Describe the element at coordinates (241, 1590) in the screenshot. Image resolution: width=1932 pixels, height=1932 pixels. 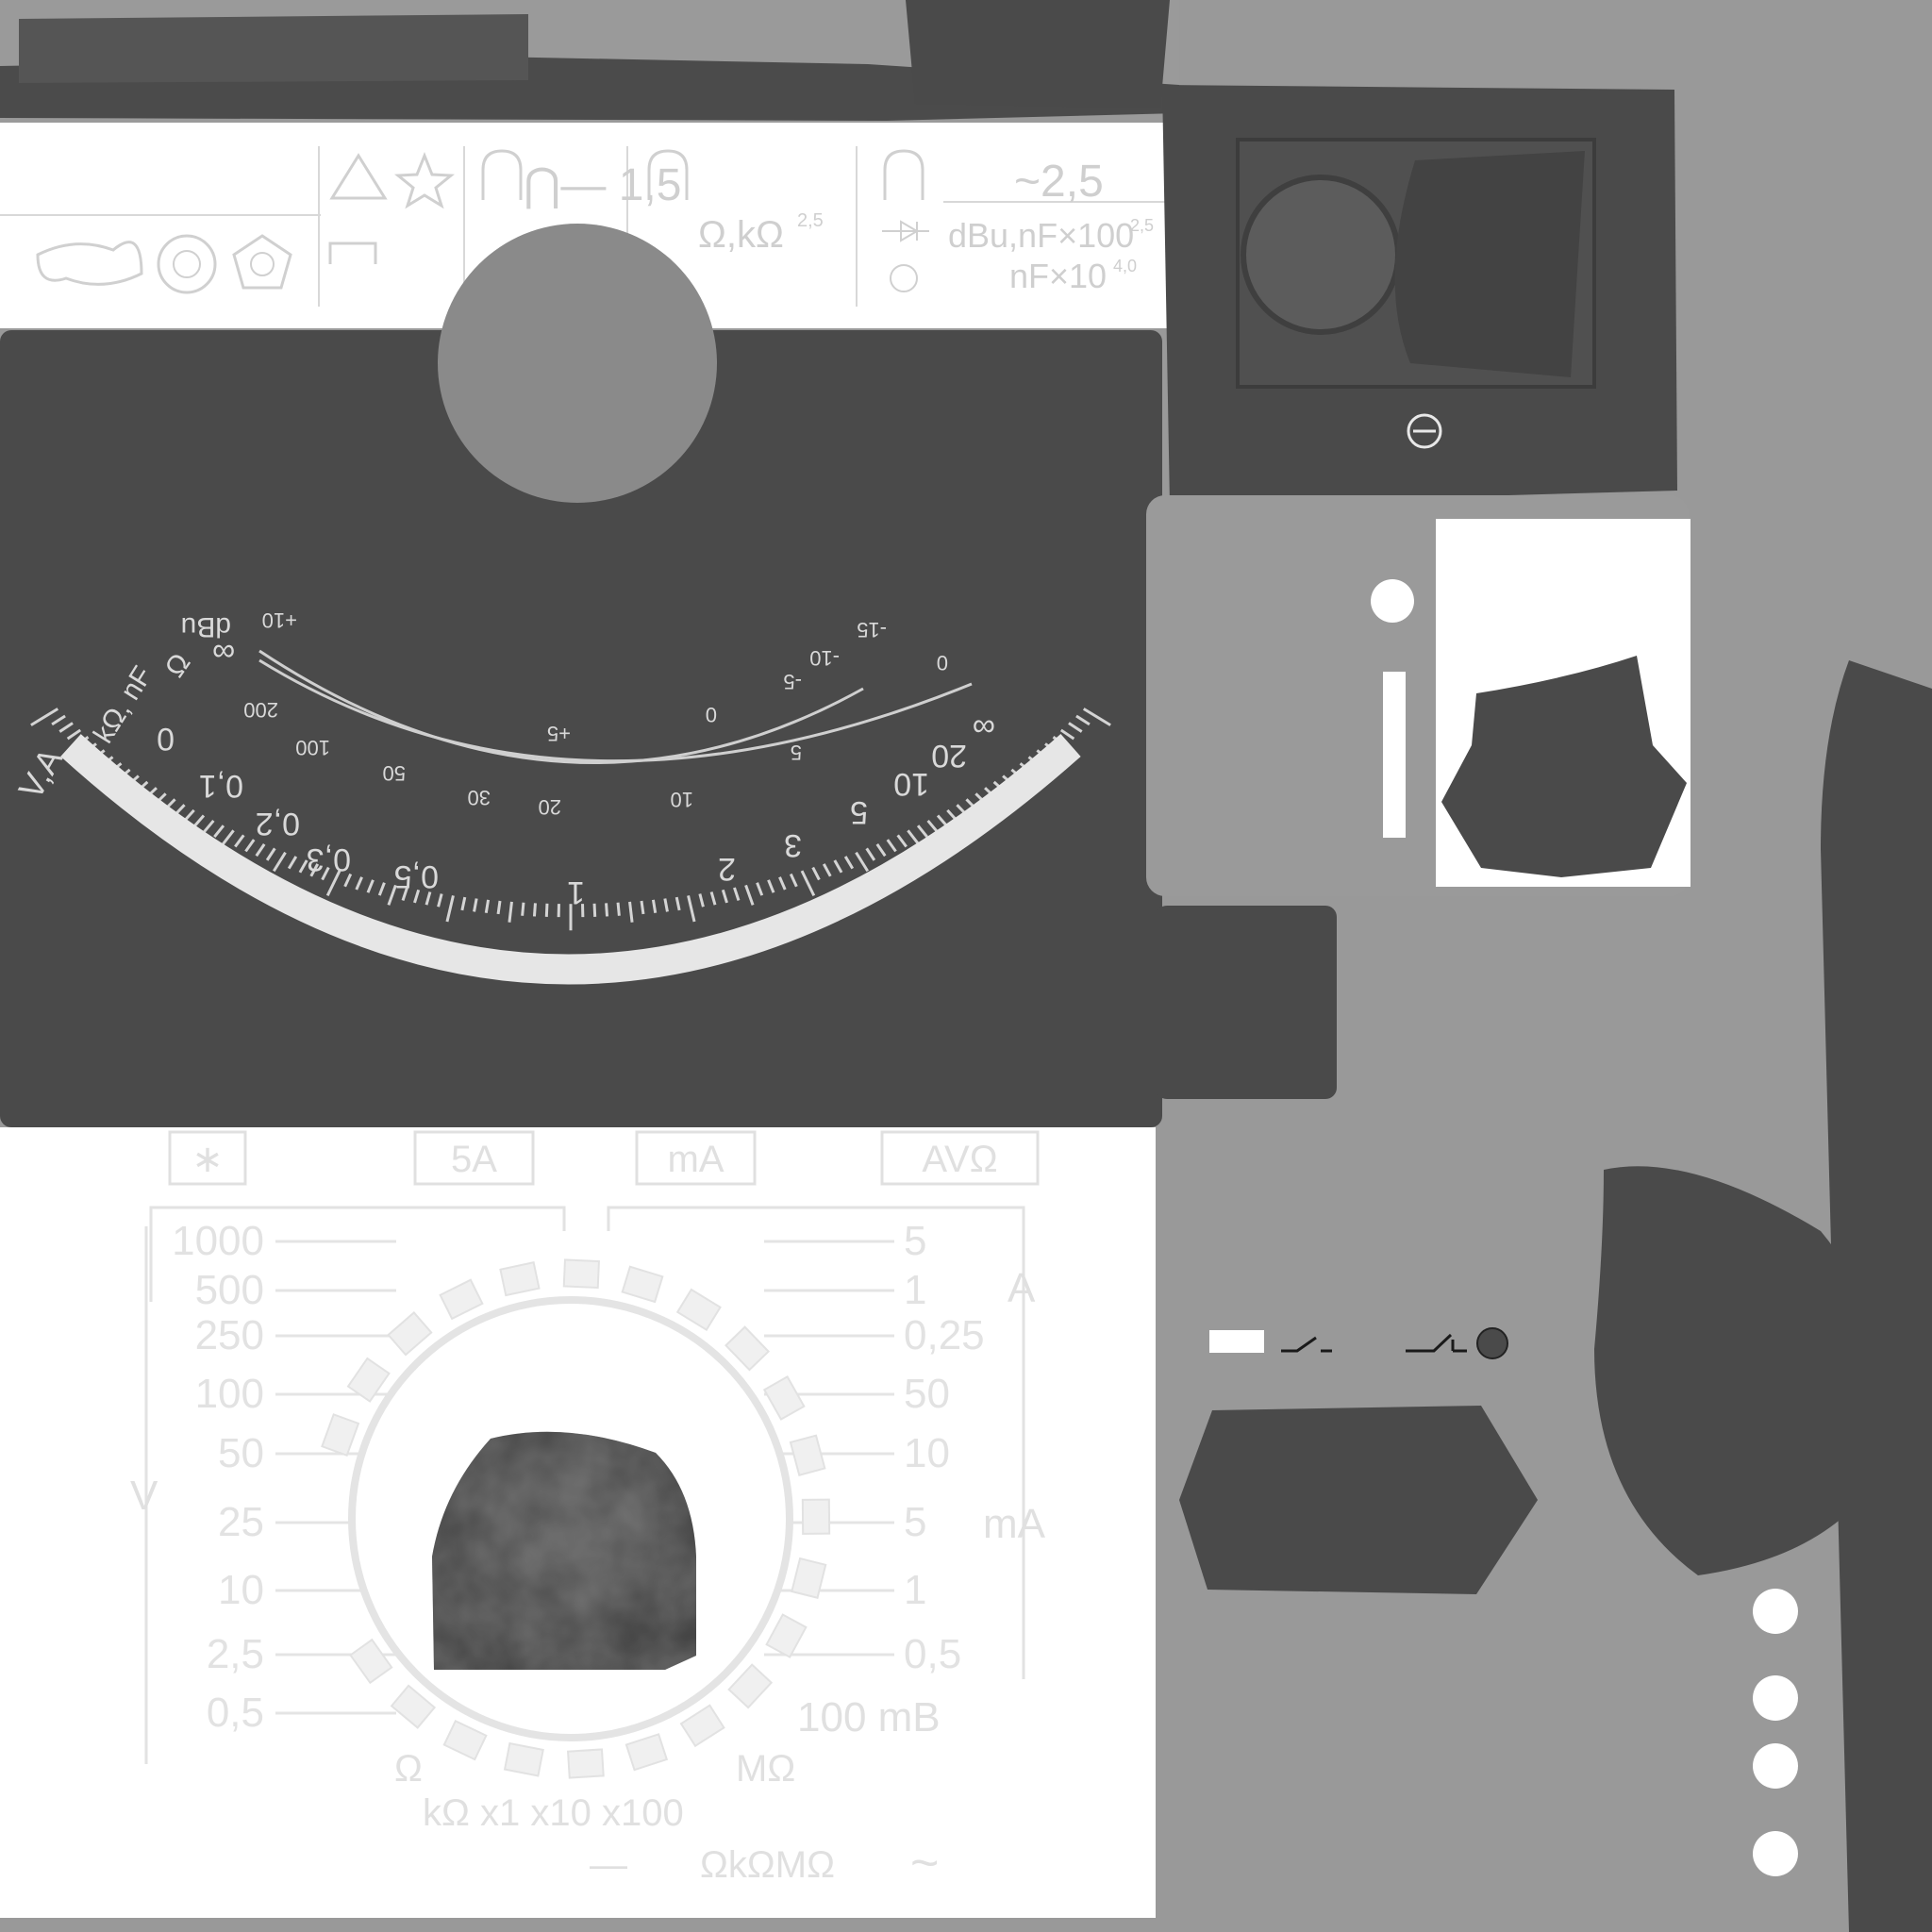
I see `voltage-range-label: 10` at that location.